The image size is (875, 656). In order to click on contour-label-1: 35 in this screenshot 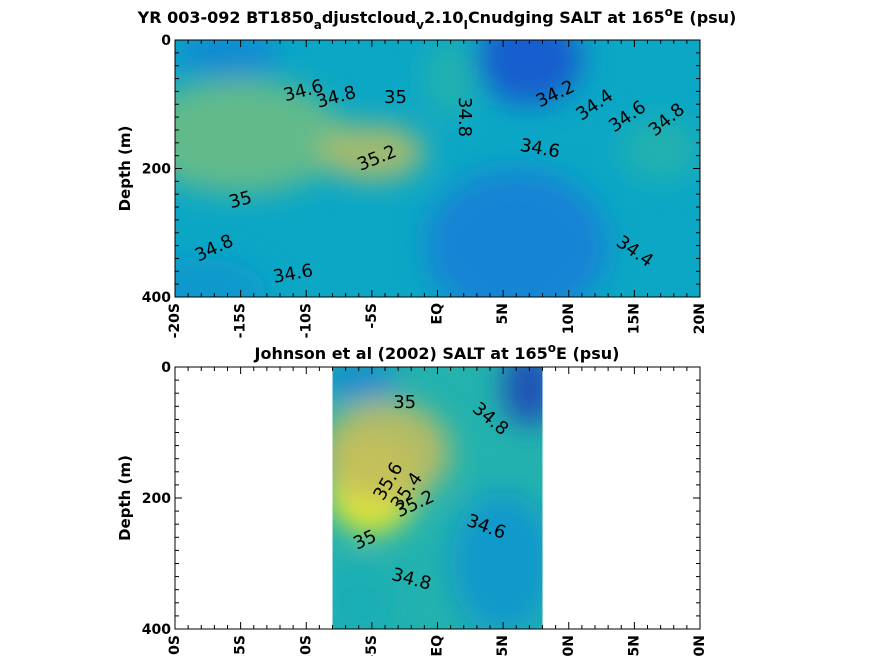, I will do `click(404, 402)`.